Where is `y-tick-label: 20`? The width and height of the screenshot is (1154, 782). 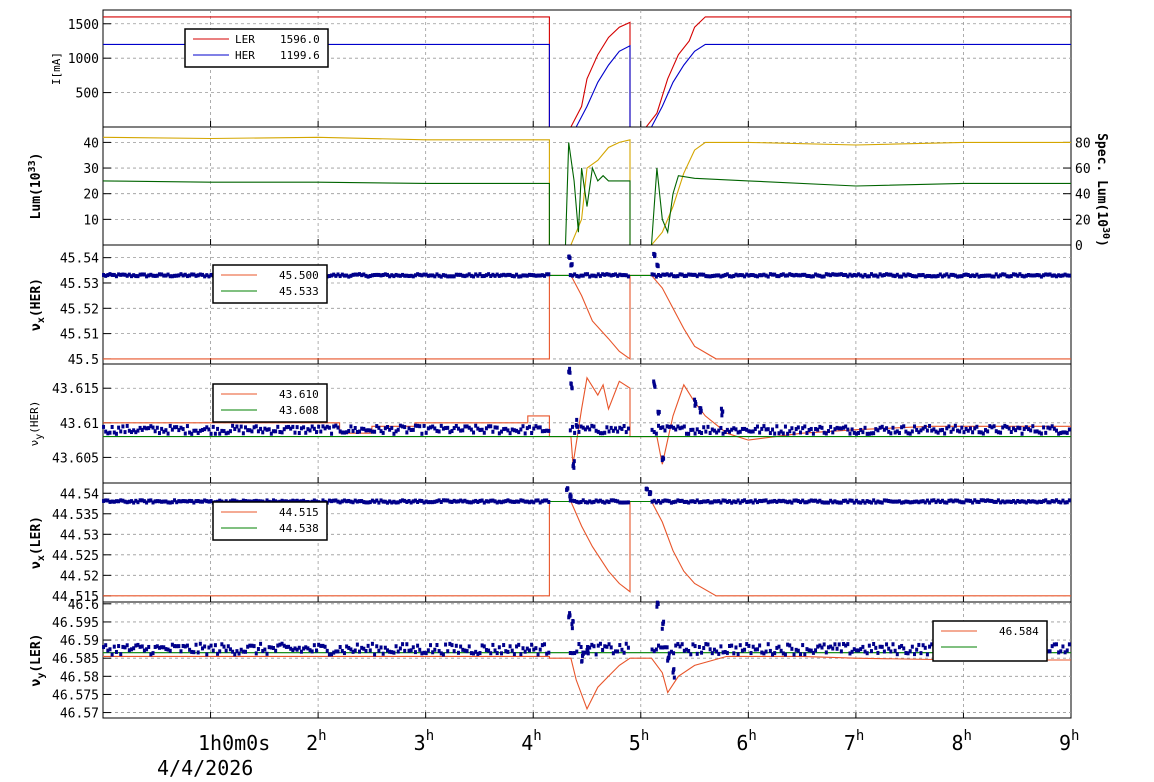 y-tick-label: 20 is located at coordinates (91, 195).